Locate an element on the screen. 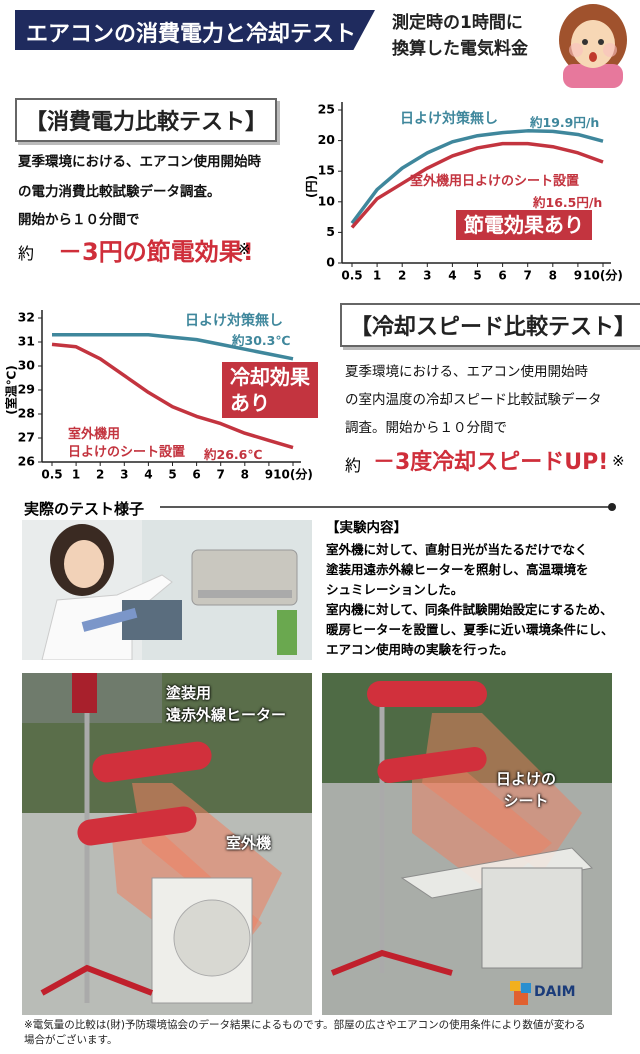 The image size is (640, 1054). y-tick-label: 28 is located at coordinates (26, 413).